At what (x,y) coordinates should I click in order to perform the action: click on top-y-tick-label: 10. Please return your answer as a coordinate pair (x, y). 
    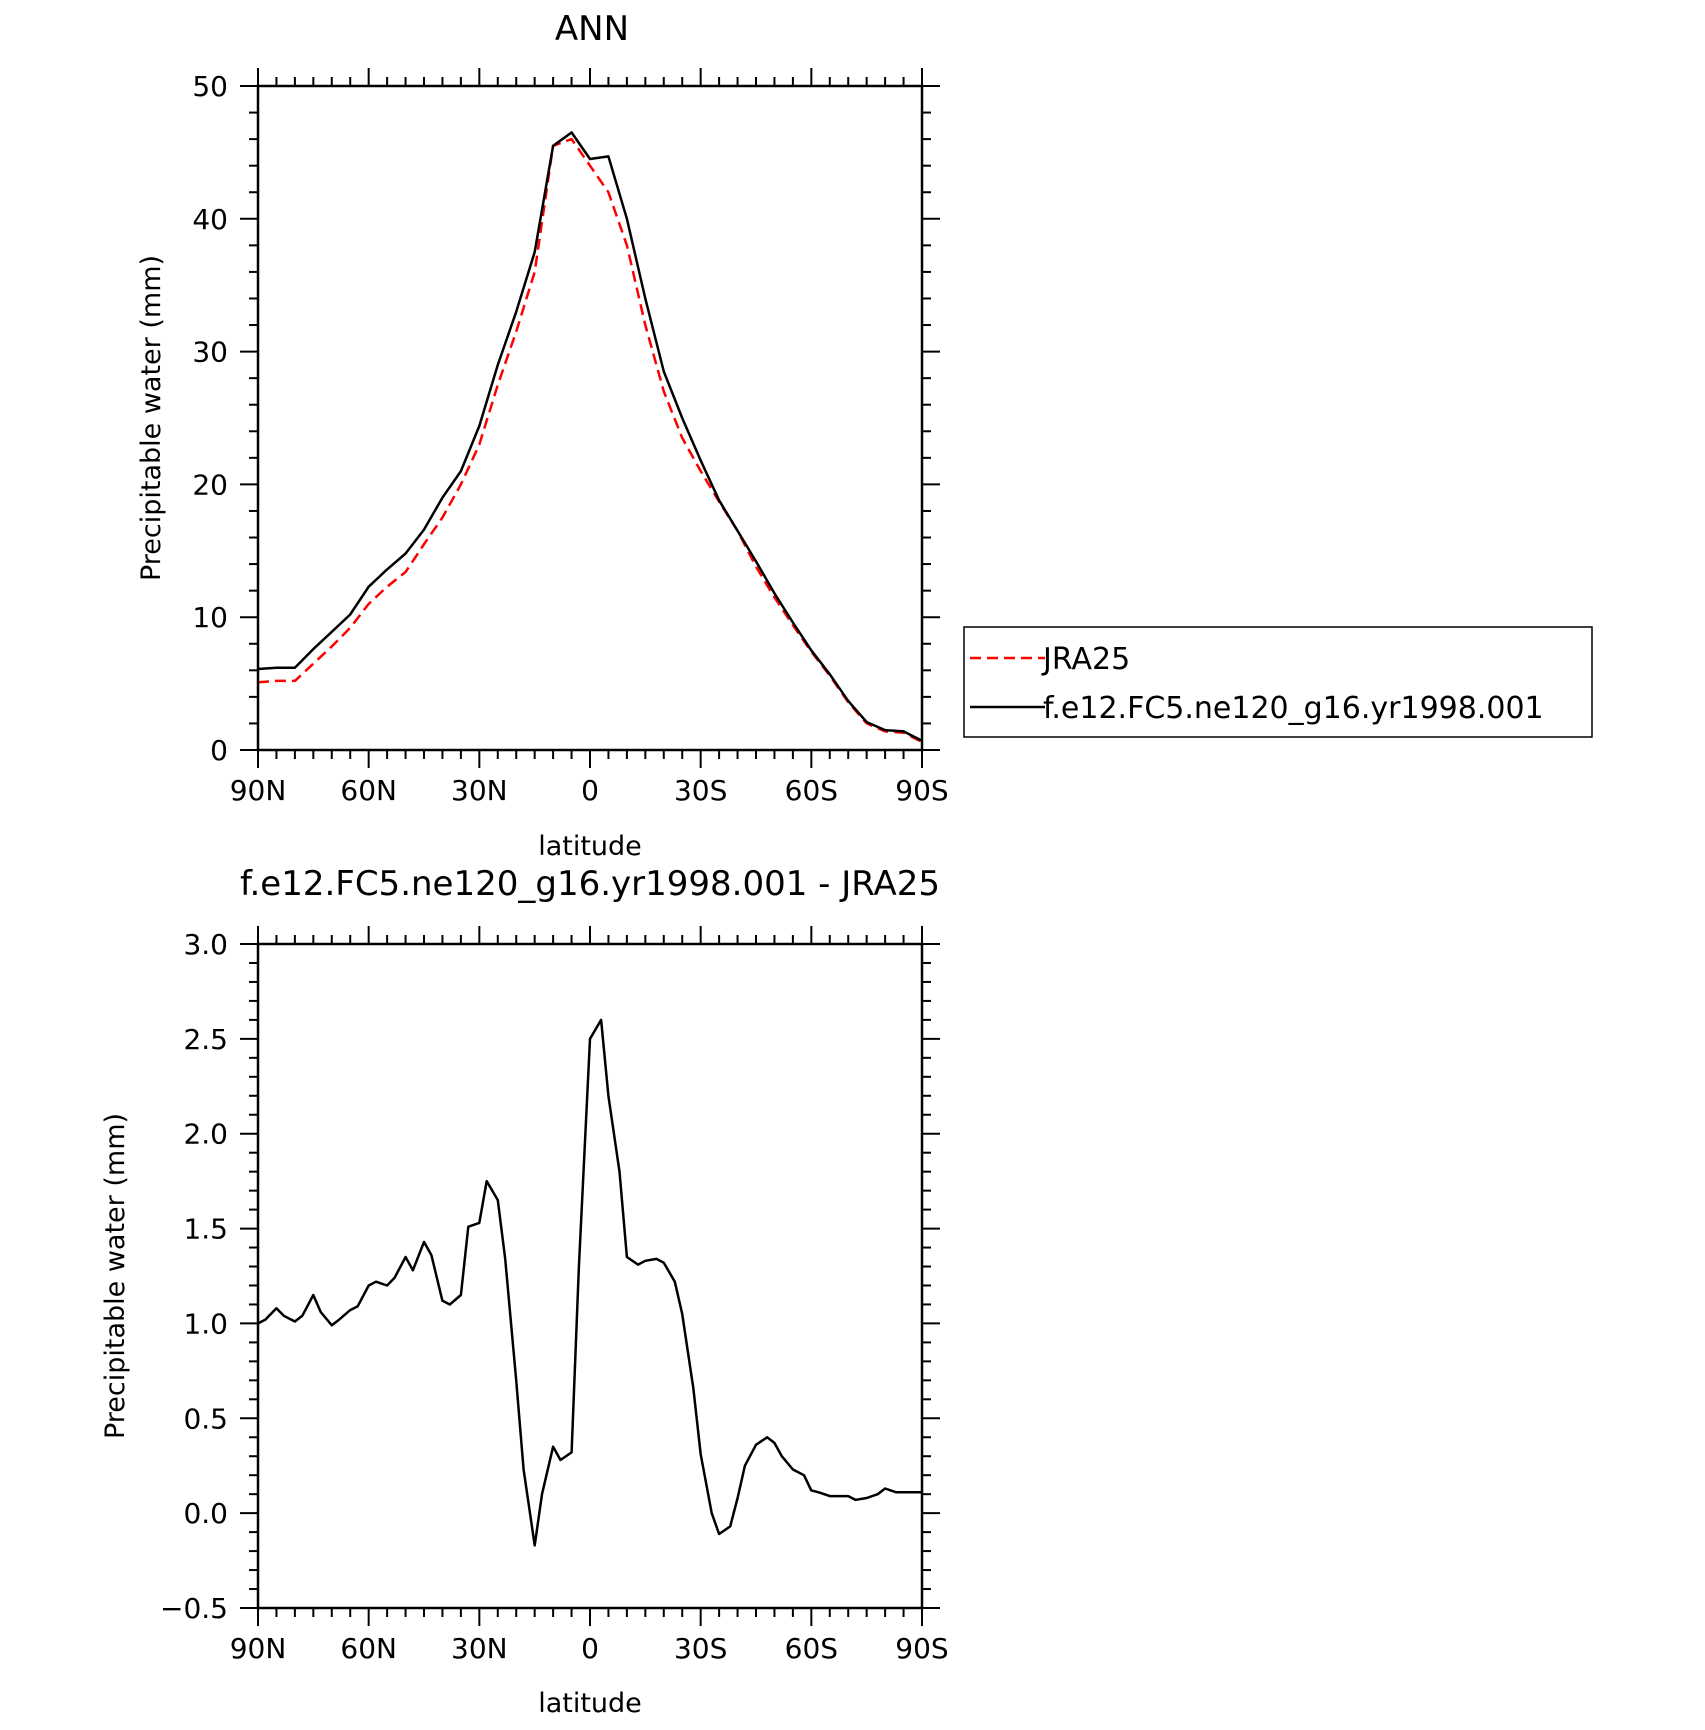
    Looking at the image, I should click on (210, 617).